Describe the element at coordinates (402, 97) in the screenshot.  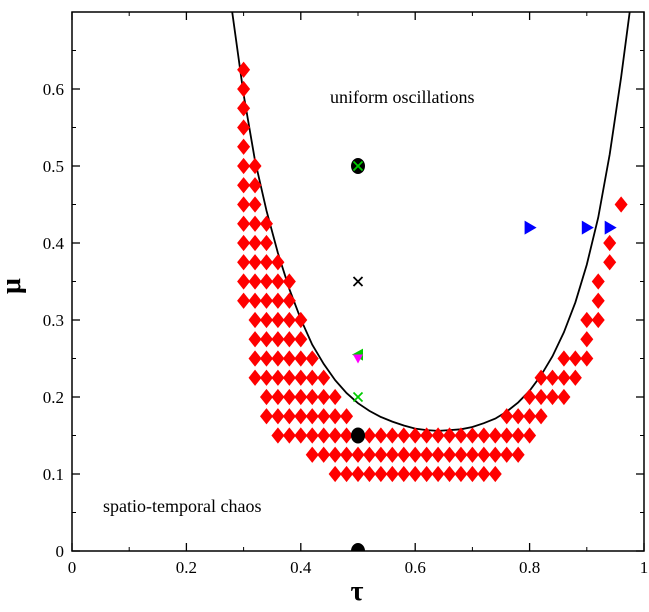
I see `annotation-uniform-oscillations: uniform oscillations` at that location.